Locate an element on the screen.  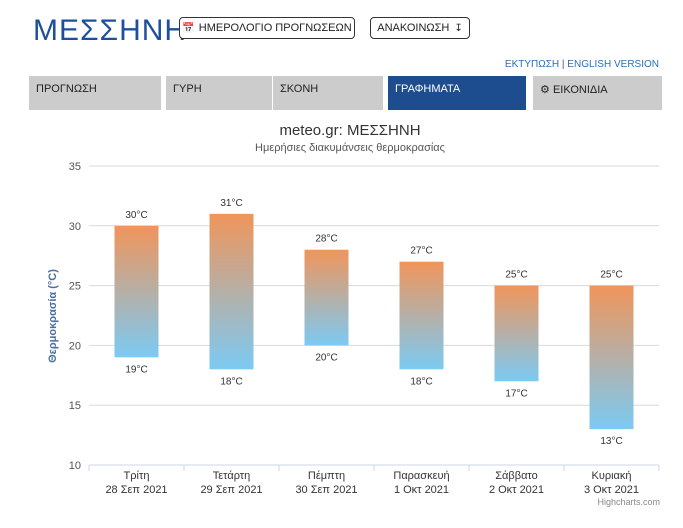
tab-forecast: ΠΡΟΓΝΩΣΗ is located at coordinates (95, 93).